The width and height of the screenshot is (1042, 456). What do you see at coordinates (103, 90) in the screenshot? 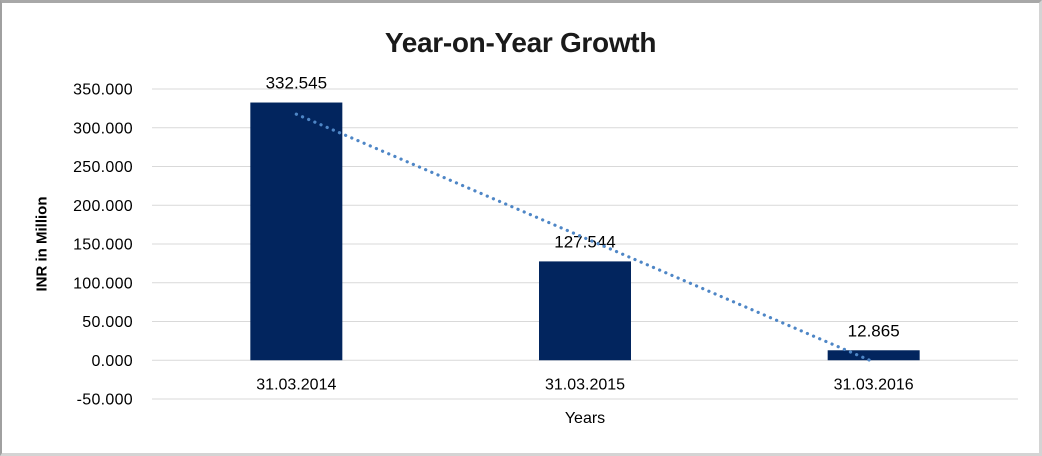
I see `y-tick-label: 350.000` at bounding box center [103, 90].